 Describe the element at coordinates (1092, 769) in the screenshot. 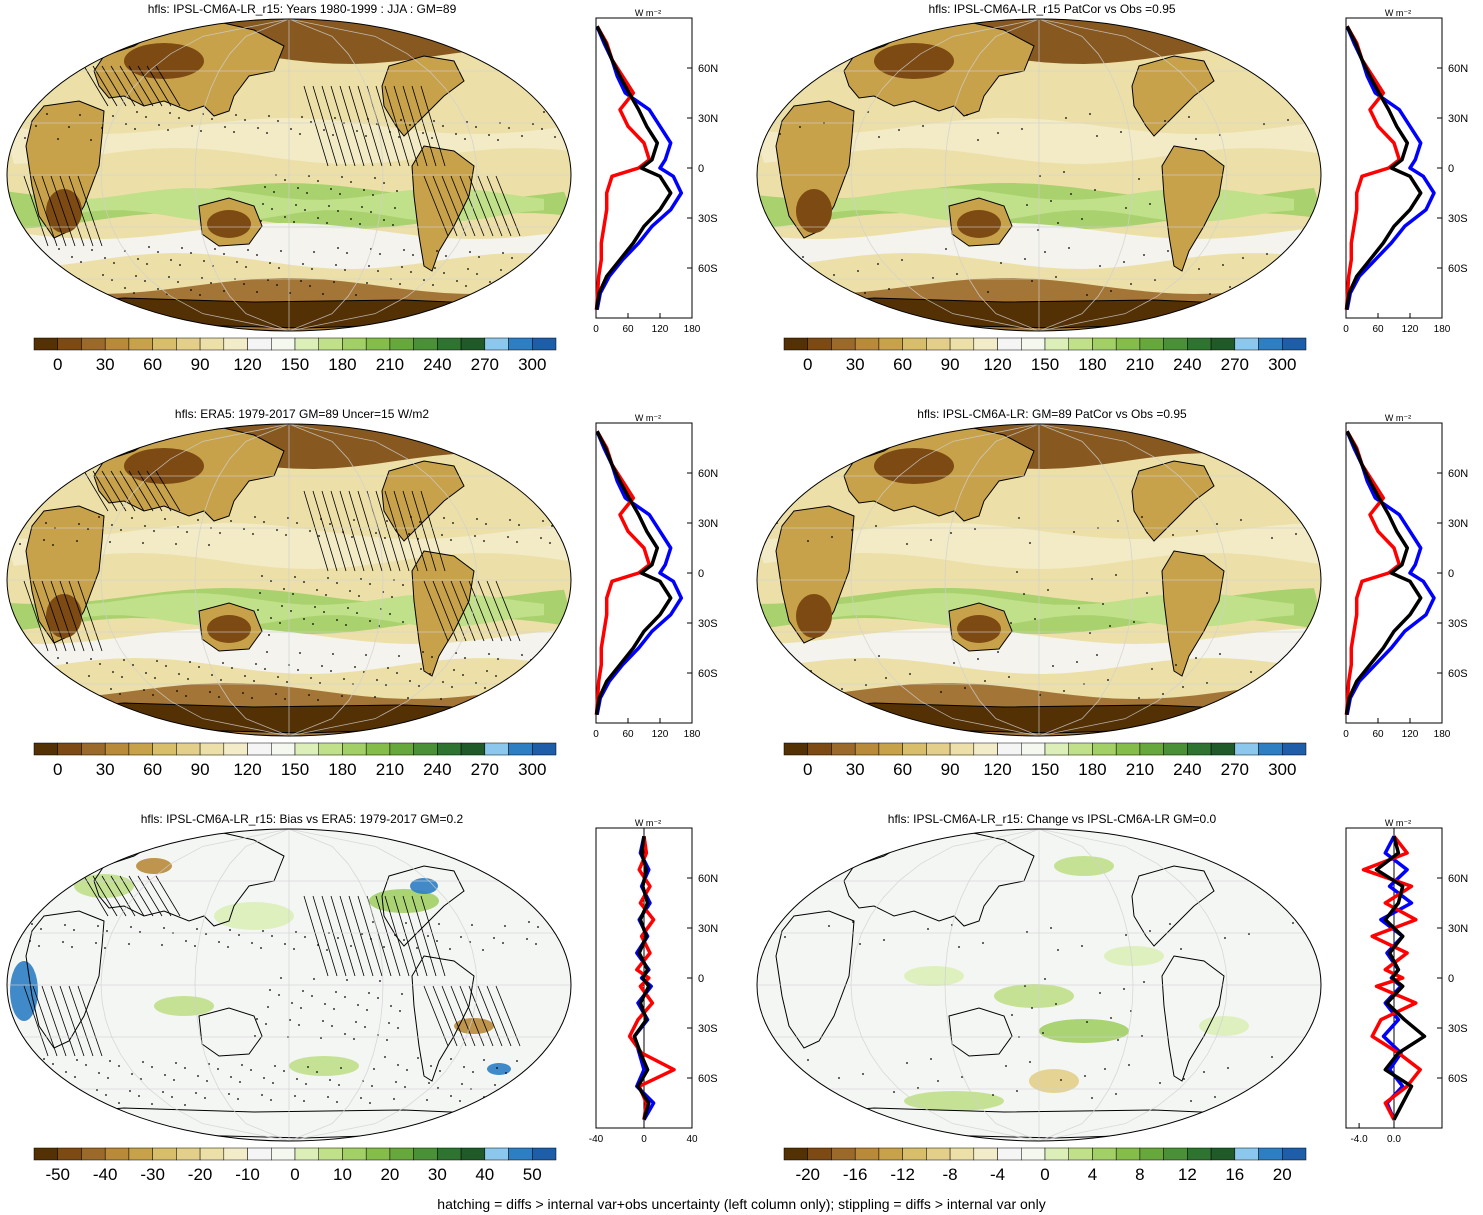

I see `colorbar-label: 180` at that location.